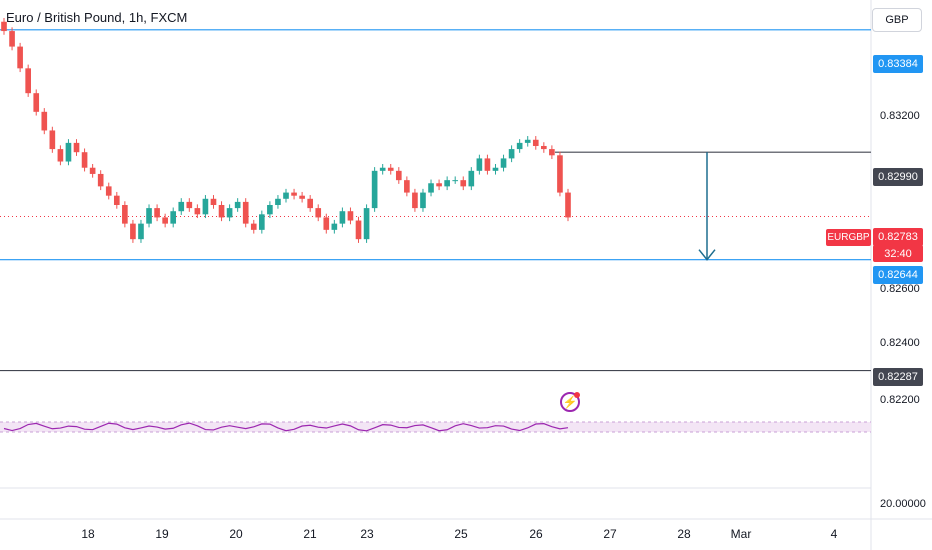 The image size is (932, 550). Describe the element at coordinates (286, 427) in the screenshot. I see `rsi-line` at that location.